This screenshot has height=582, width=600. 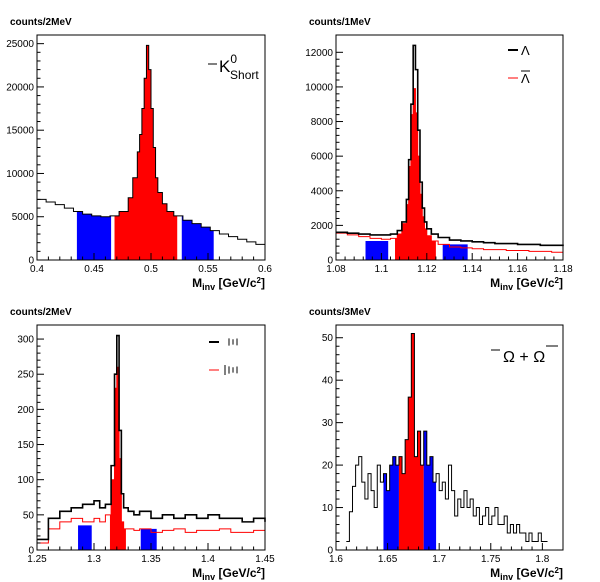 I want to click on x-tick-label: 1.3, so click(x=94, y=559).